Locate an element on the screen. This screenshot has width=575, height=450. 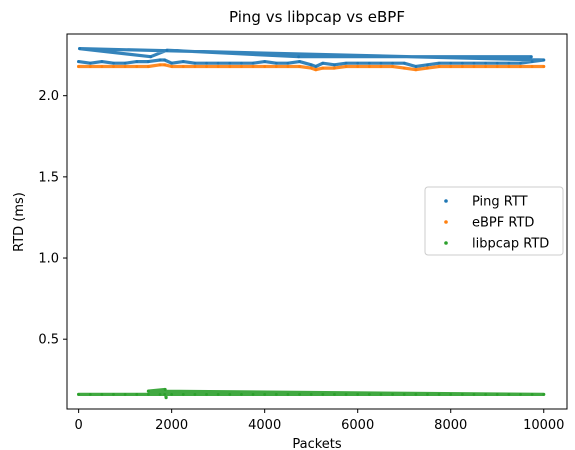
x-axis: 0 2000 4000 6000 8000 10000 is located at coordinates (319, 421).